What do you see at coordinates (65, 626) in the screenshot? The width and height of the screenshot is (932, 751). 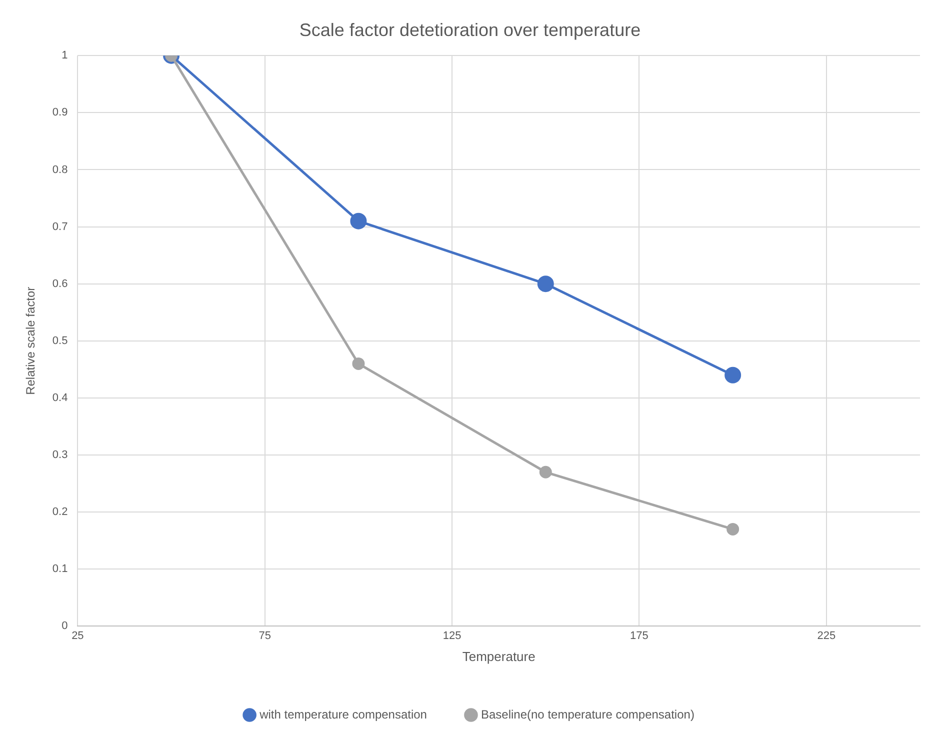 I see `y-tick-label: 0` at bounding box center [65, 626].